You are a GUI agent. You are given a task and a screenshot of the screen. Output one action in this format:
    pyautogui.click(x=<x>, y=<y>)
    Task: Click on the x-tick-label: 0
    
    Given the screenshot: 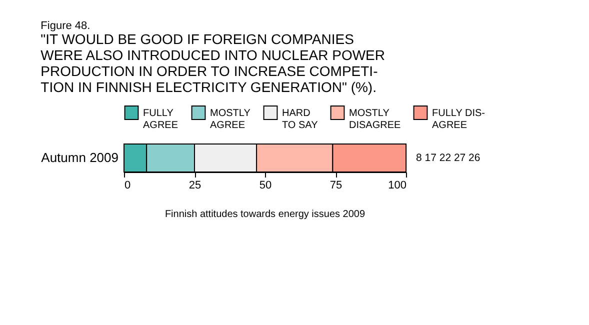 What is the action you would take?
    pyautogui.click(x=127, y=186)
    